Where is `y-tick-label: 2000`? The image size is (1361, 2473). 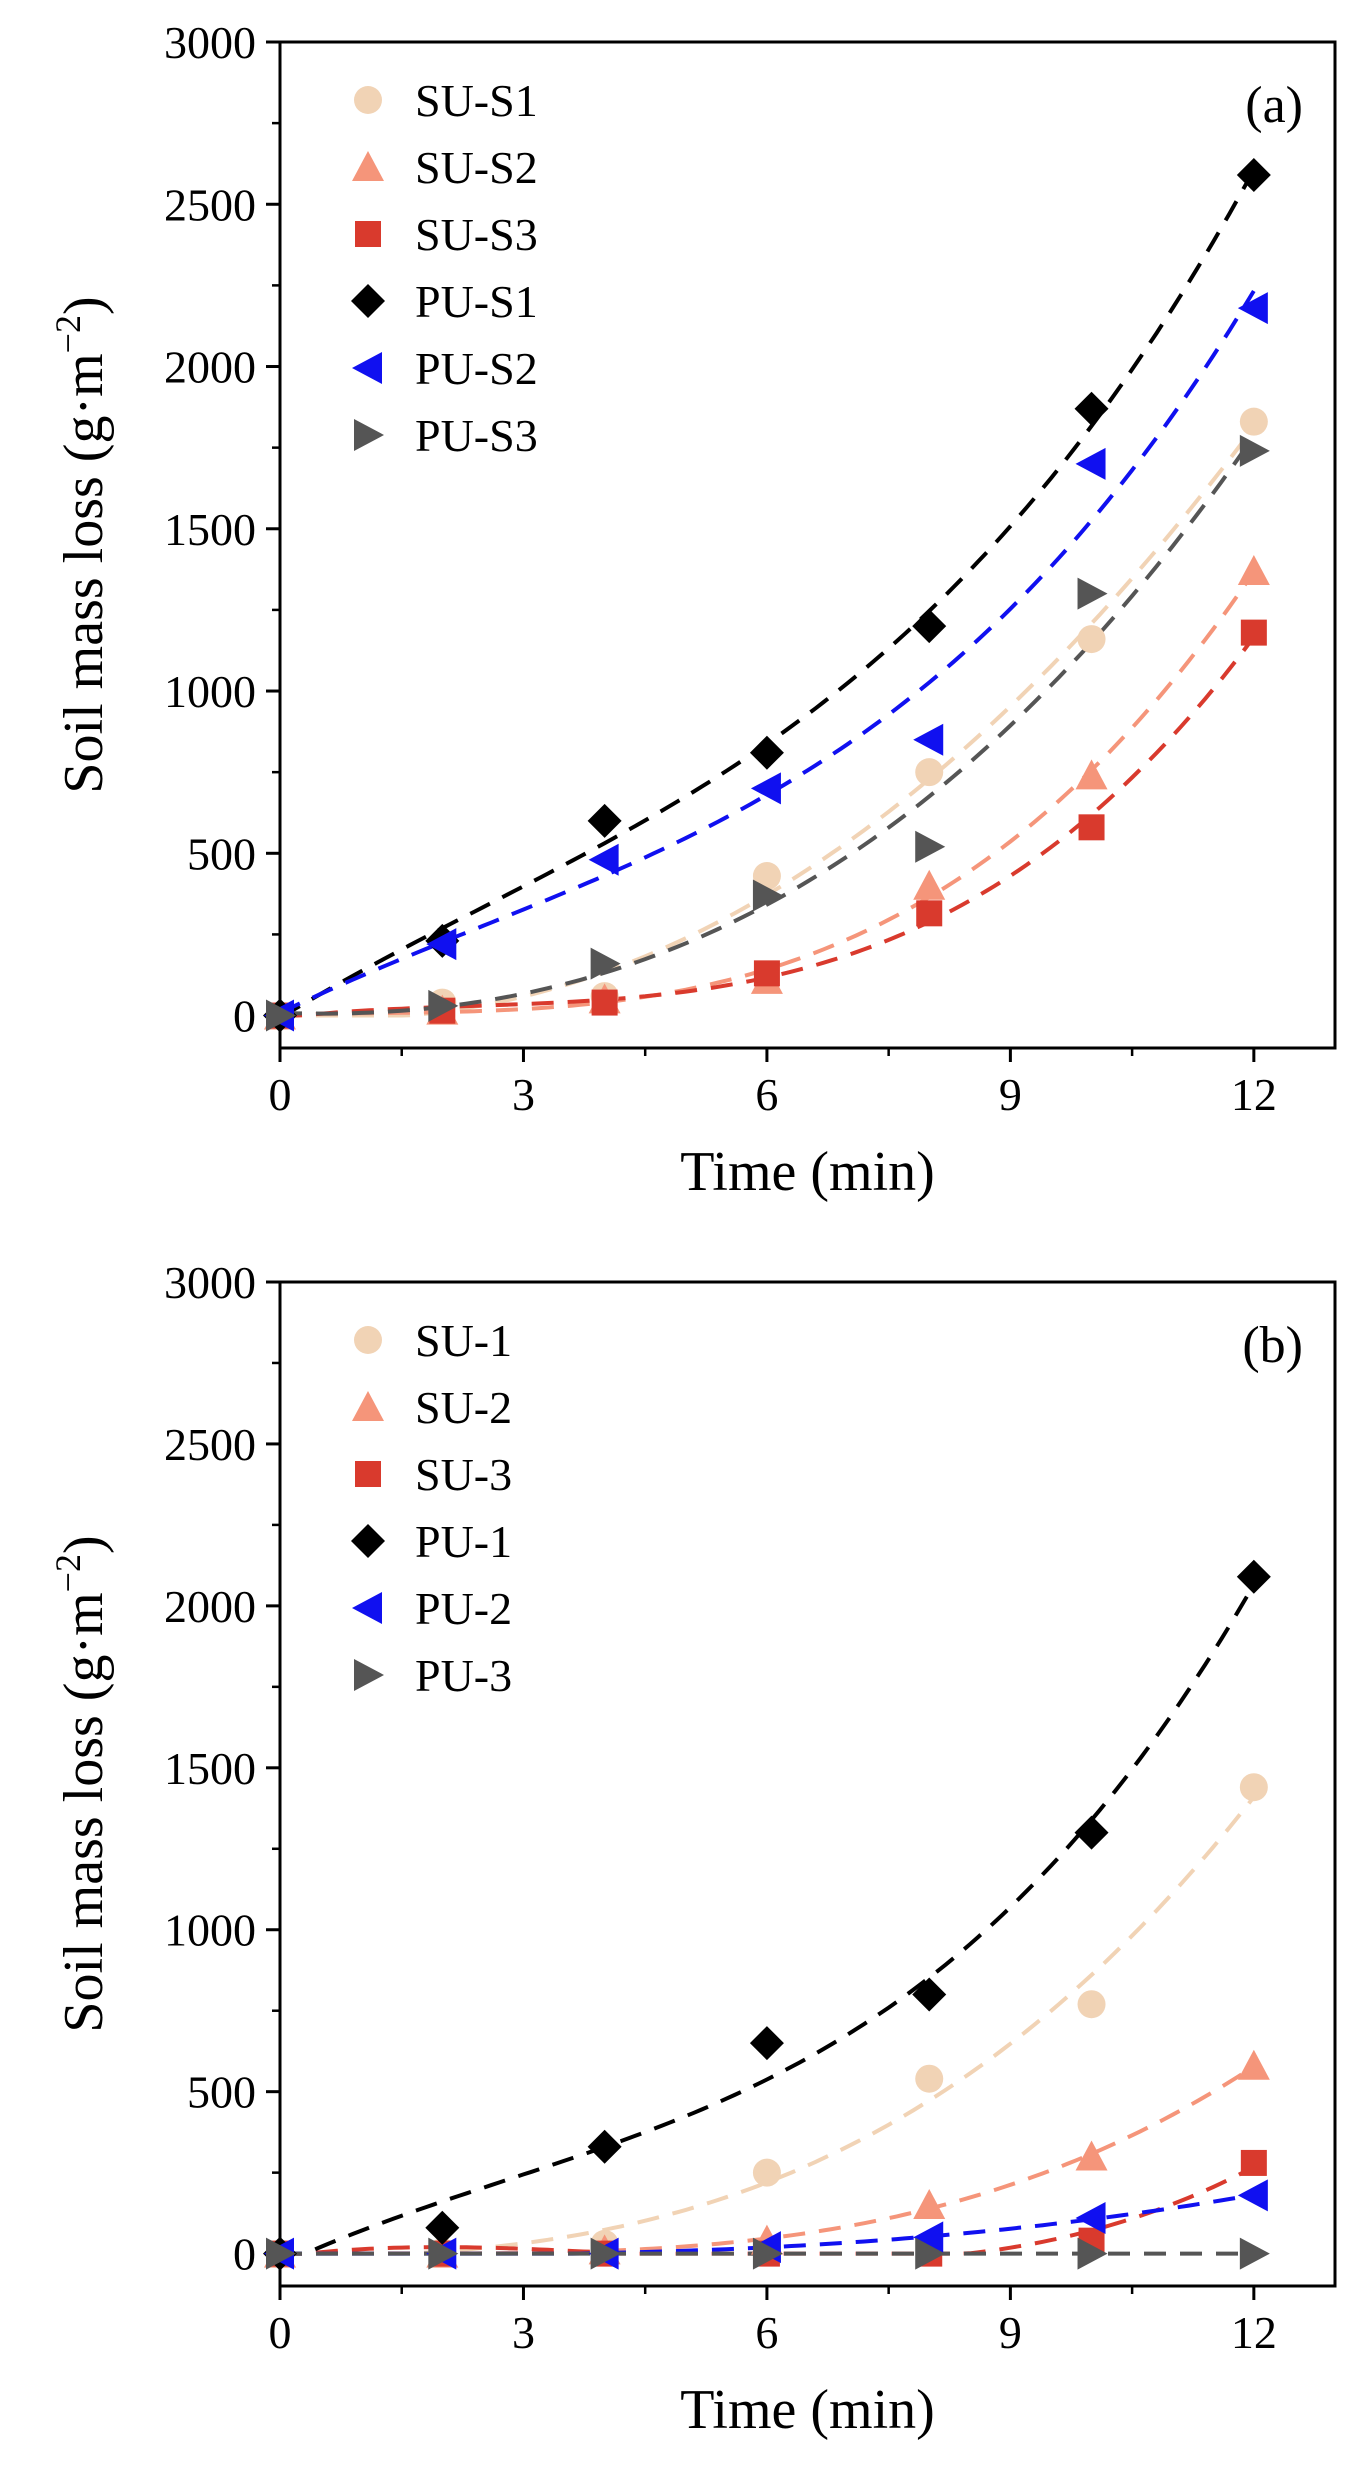
y-tick-label: 2000 is located at coordinates (210, 367).